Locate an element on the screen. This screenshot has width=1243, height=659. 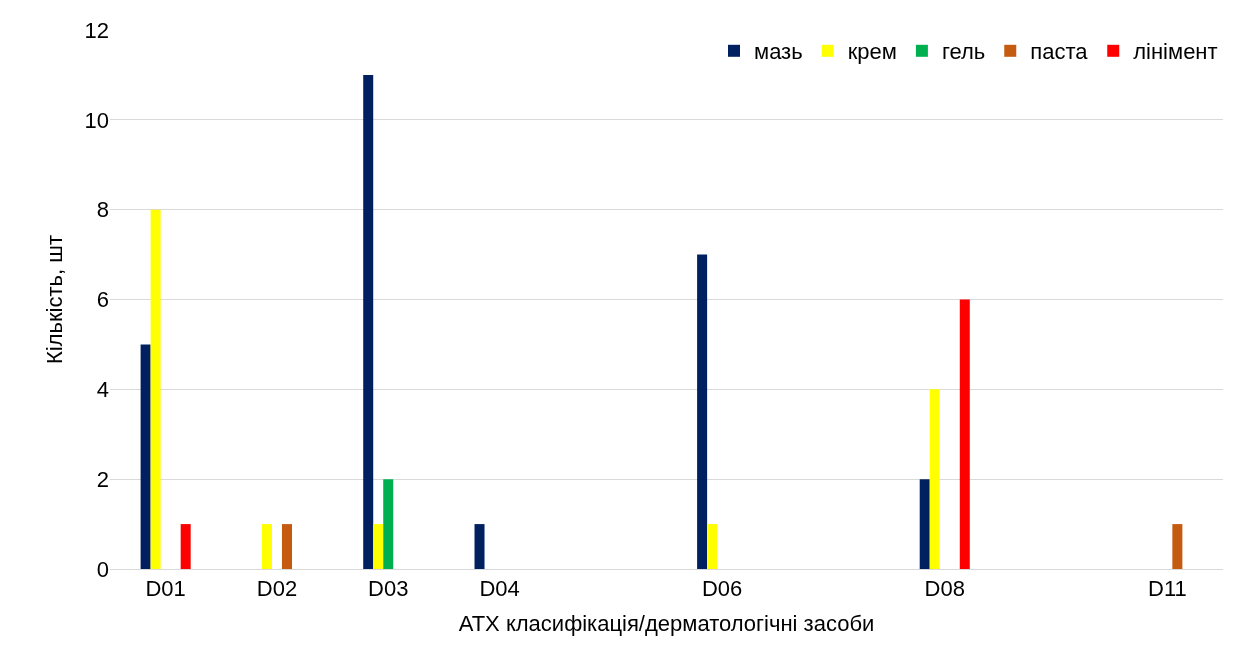
legend-label: паста is located at coordinates (1059, 52).